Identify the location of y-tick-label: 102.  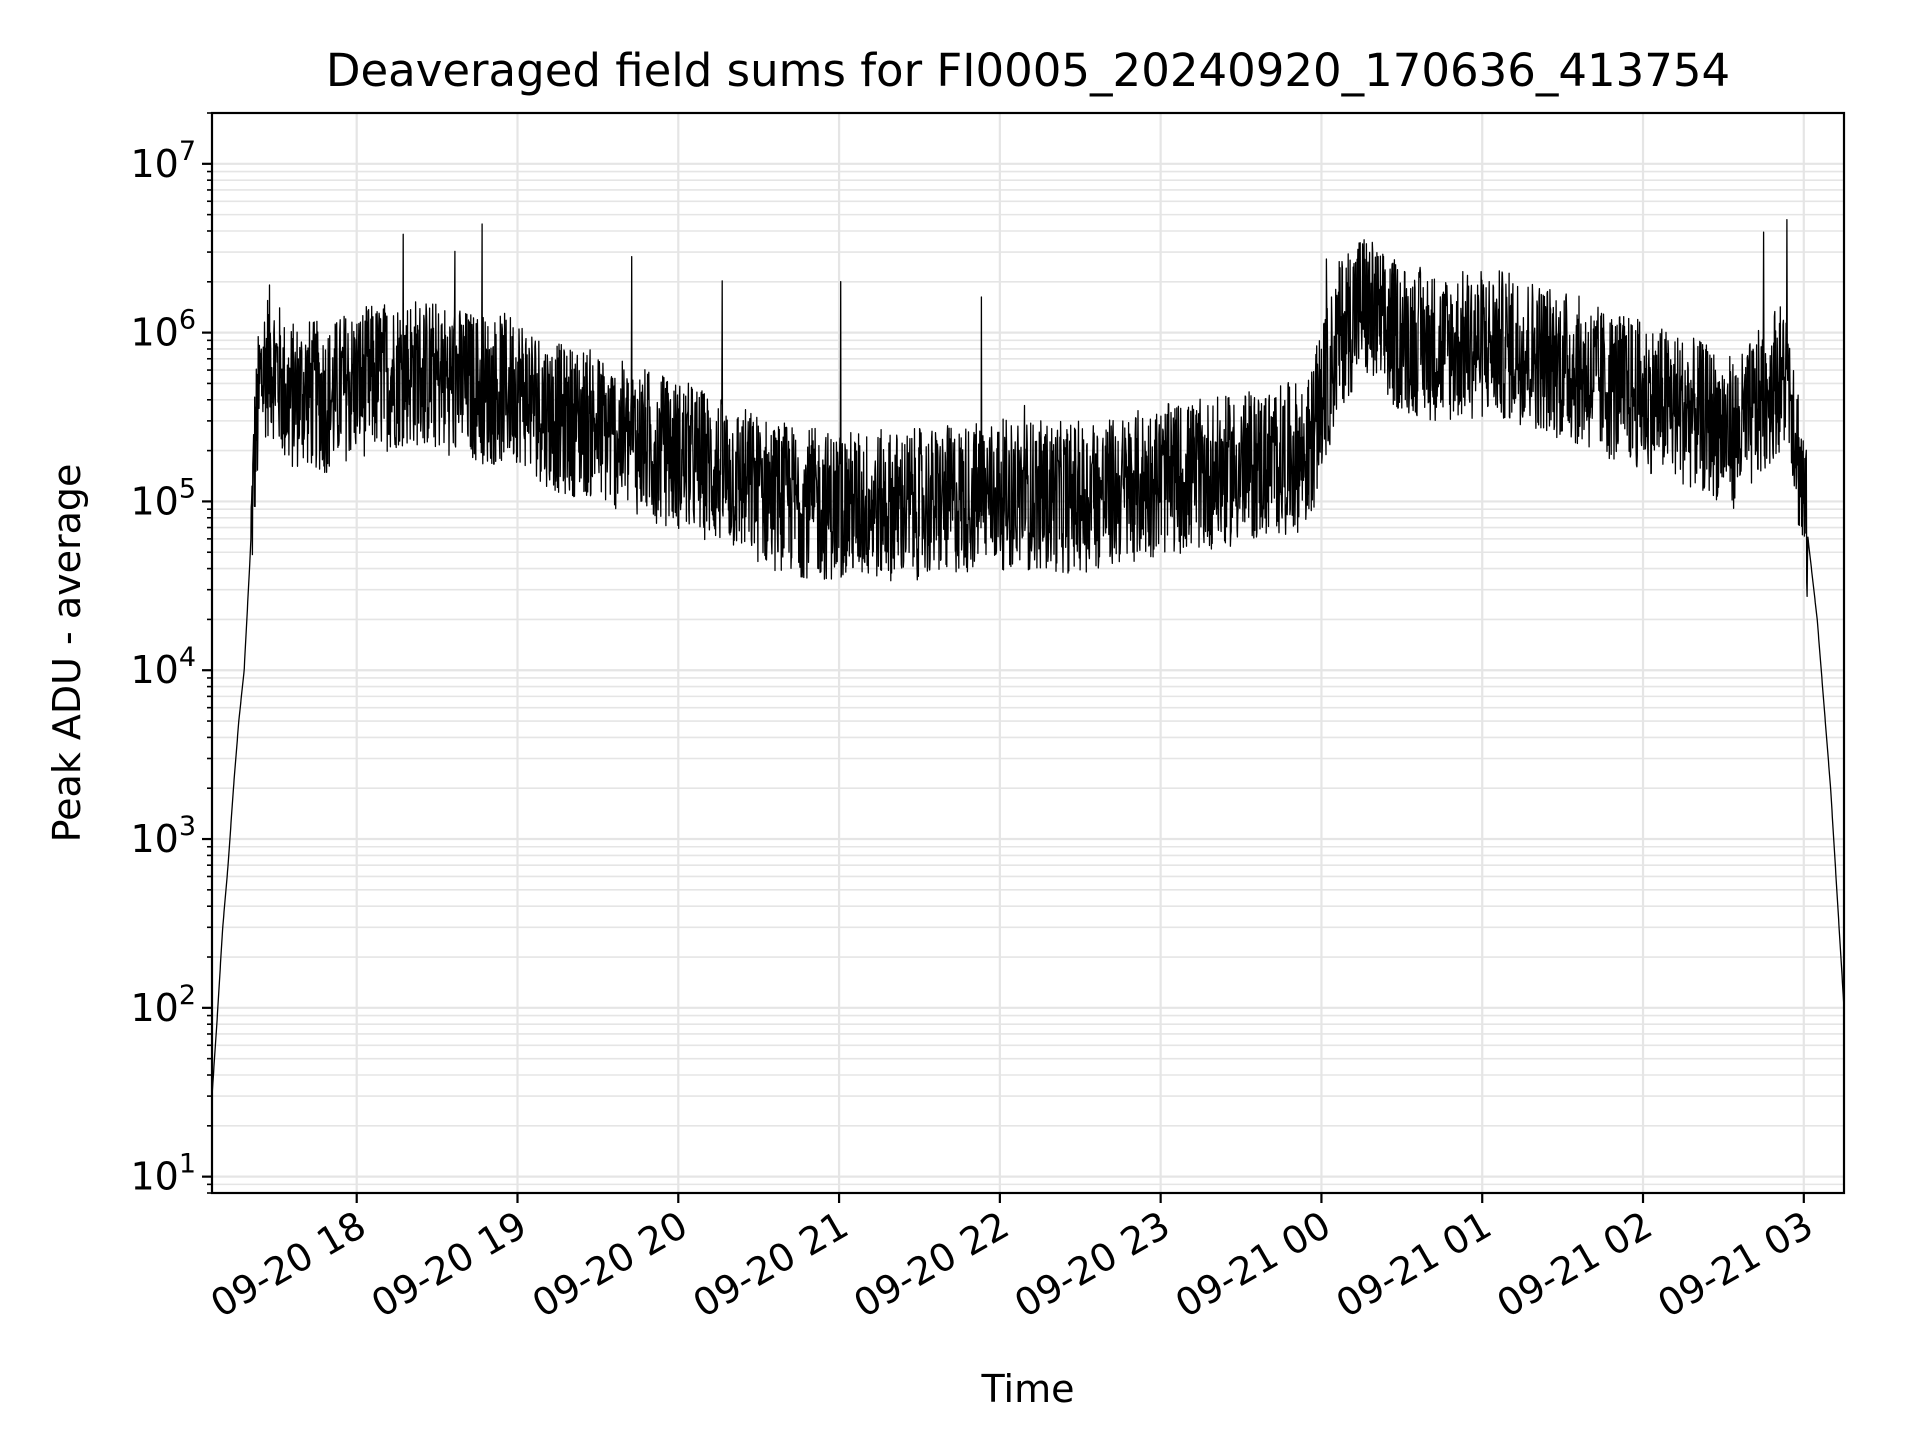
(163, 1005).